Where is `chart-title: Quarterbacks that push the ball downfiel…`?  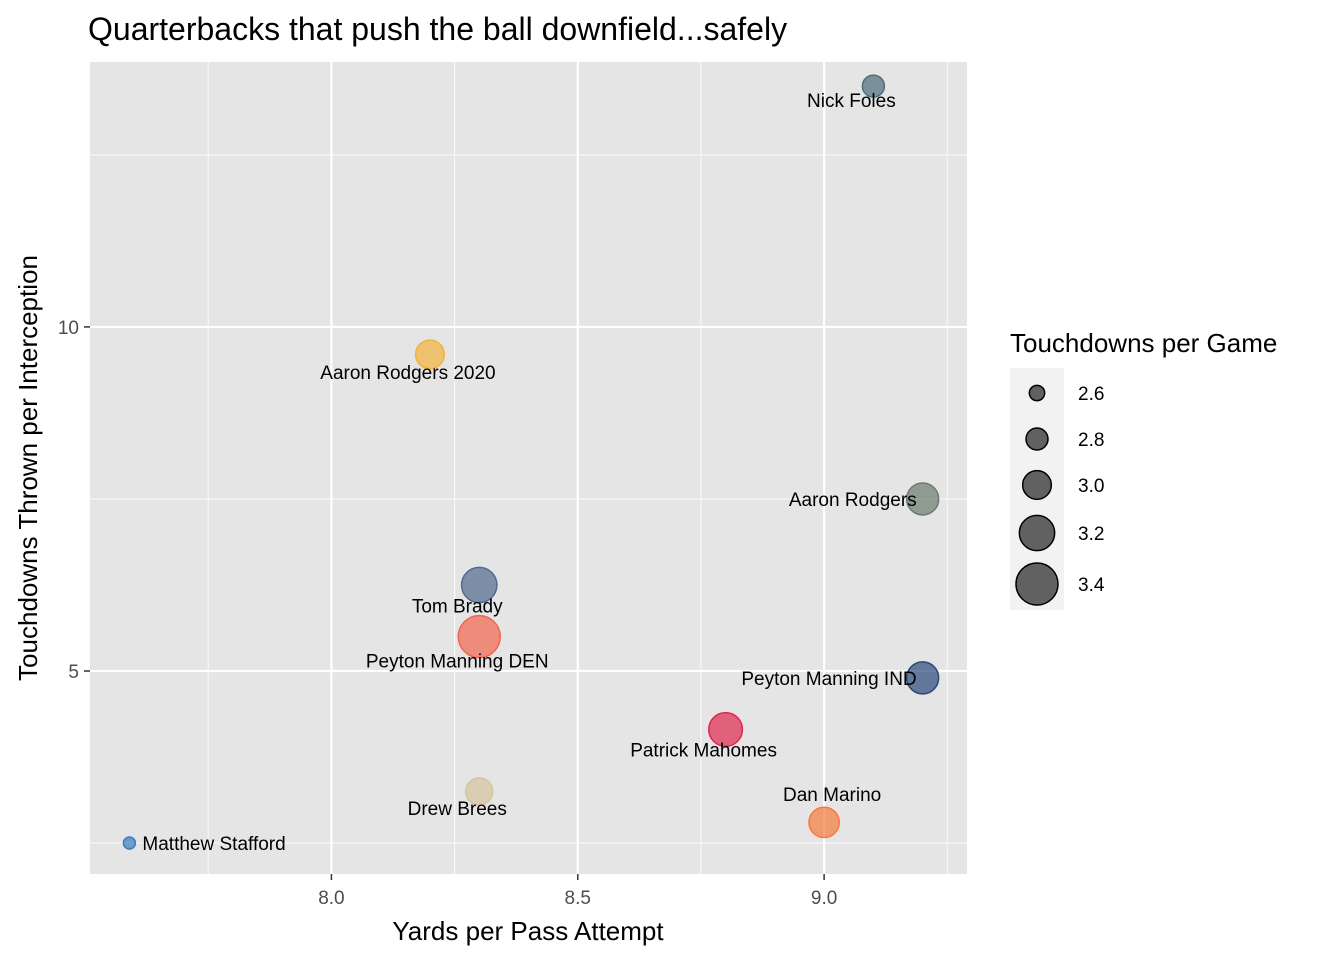 chart-title: Quarterbacks that push the ball downfiel… is located at coordinates (437, 29).